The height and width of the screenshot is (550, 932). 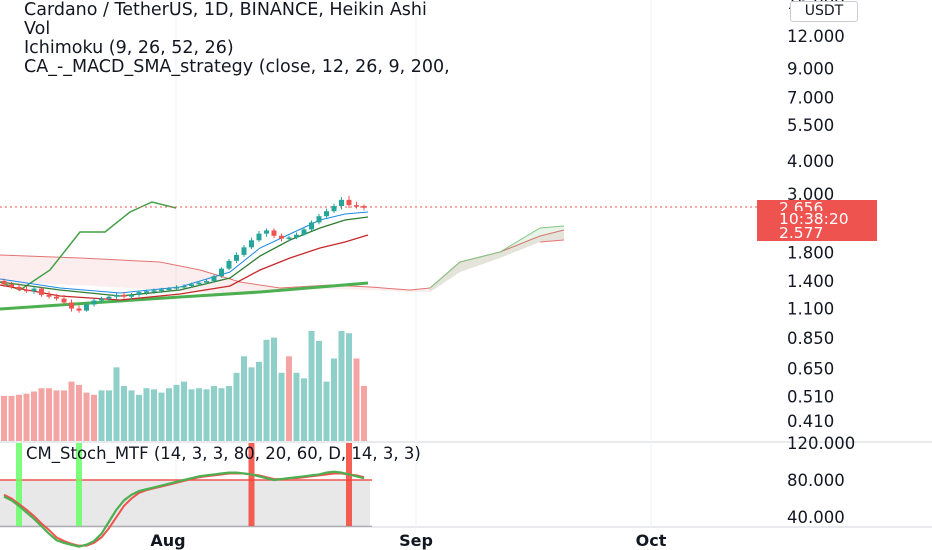 I want to click on stoch-k-line, so click(x=184, y=509).